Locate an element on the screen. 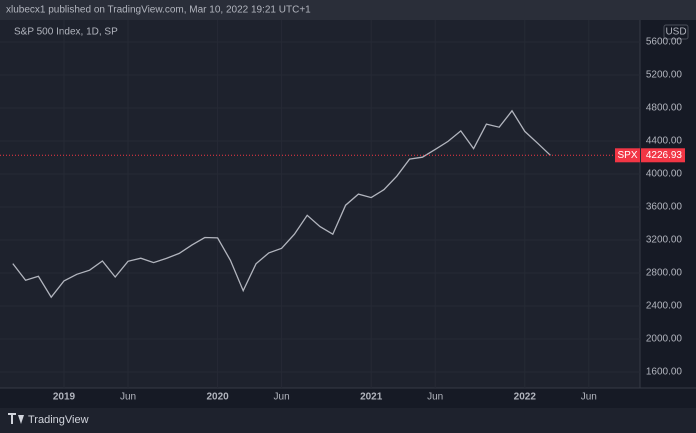 This screenshot has width=696, height=433. y-tick-label: 5200.00 is located at coordinates (664, 75).